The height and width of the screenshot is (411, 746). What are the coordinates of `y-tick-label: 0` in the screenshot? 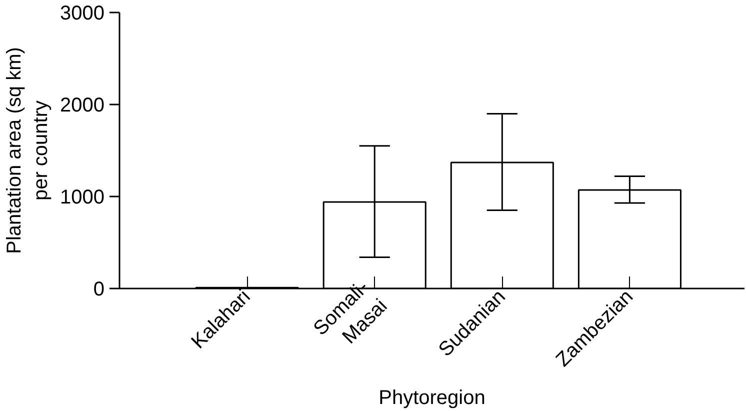 It's located at (98, 289).